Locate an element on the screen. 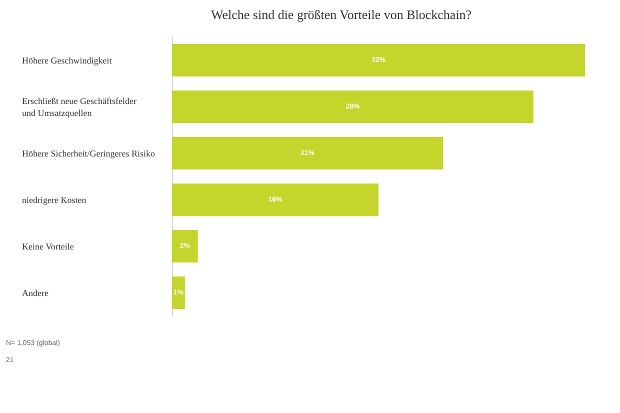 This screenshot has width=620, height=413. y-tick-label: niedrigere Kosten is located at coordinates (54, 199).